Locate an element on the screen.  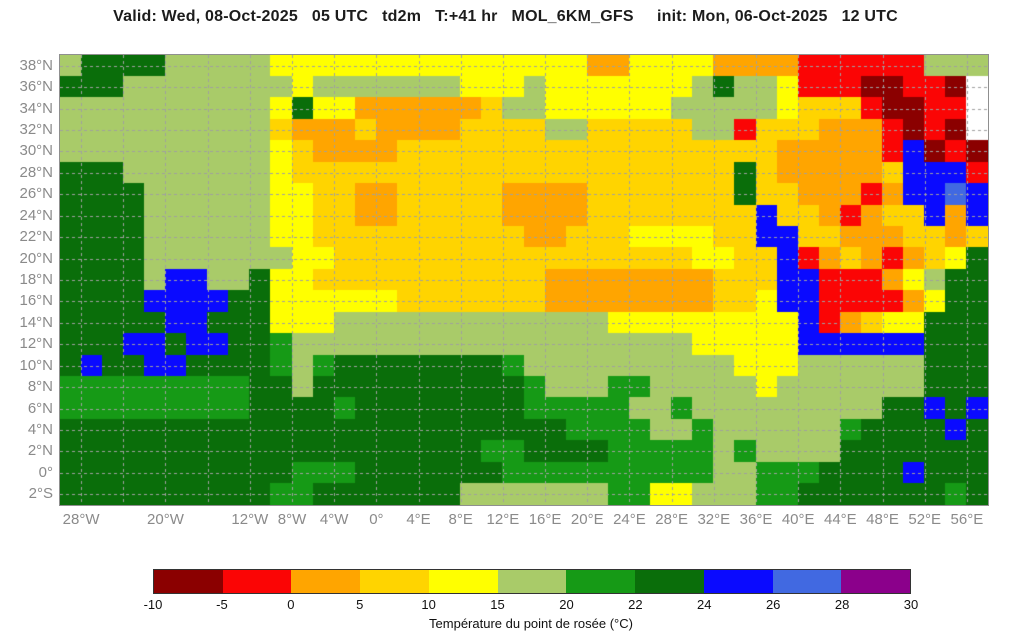
colorbar-tick-label: 10 is located at coordinates (428, 604).